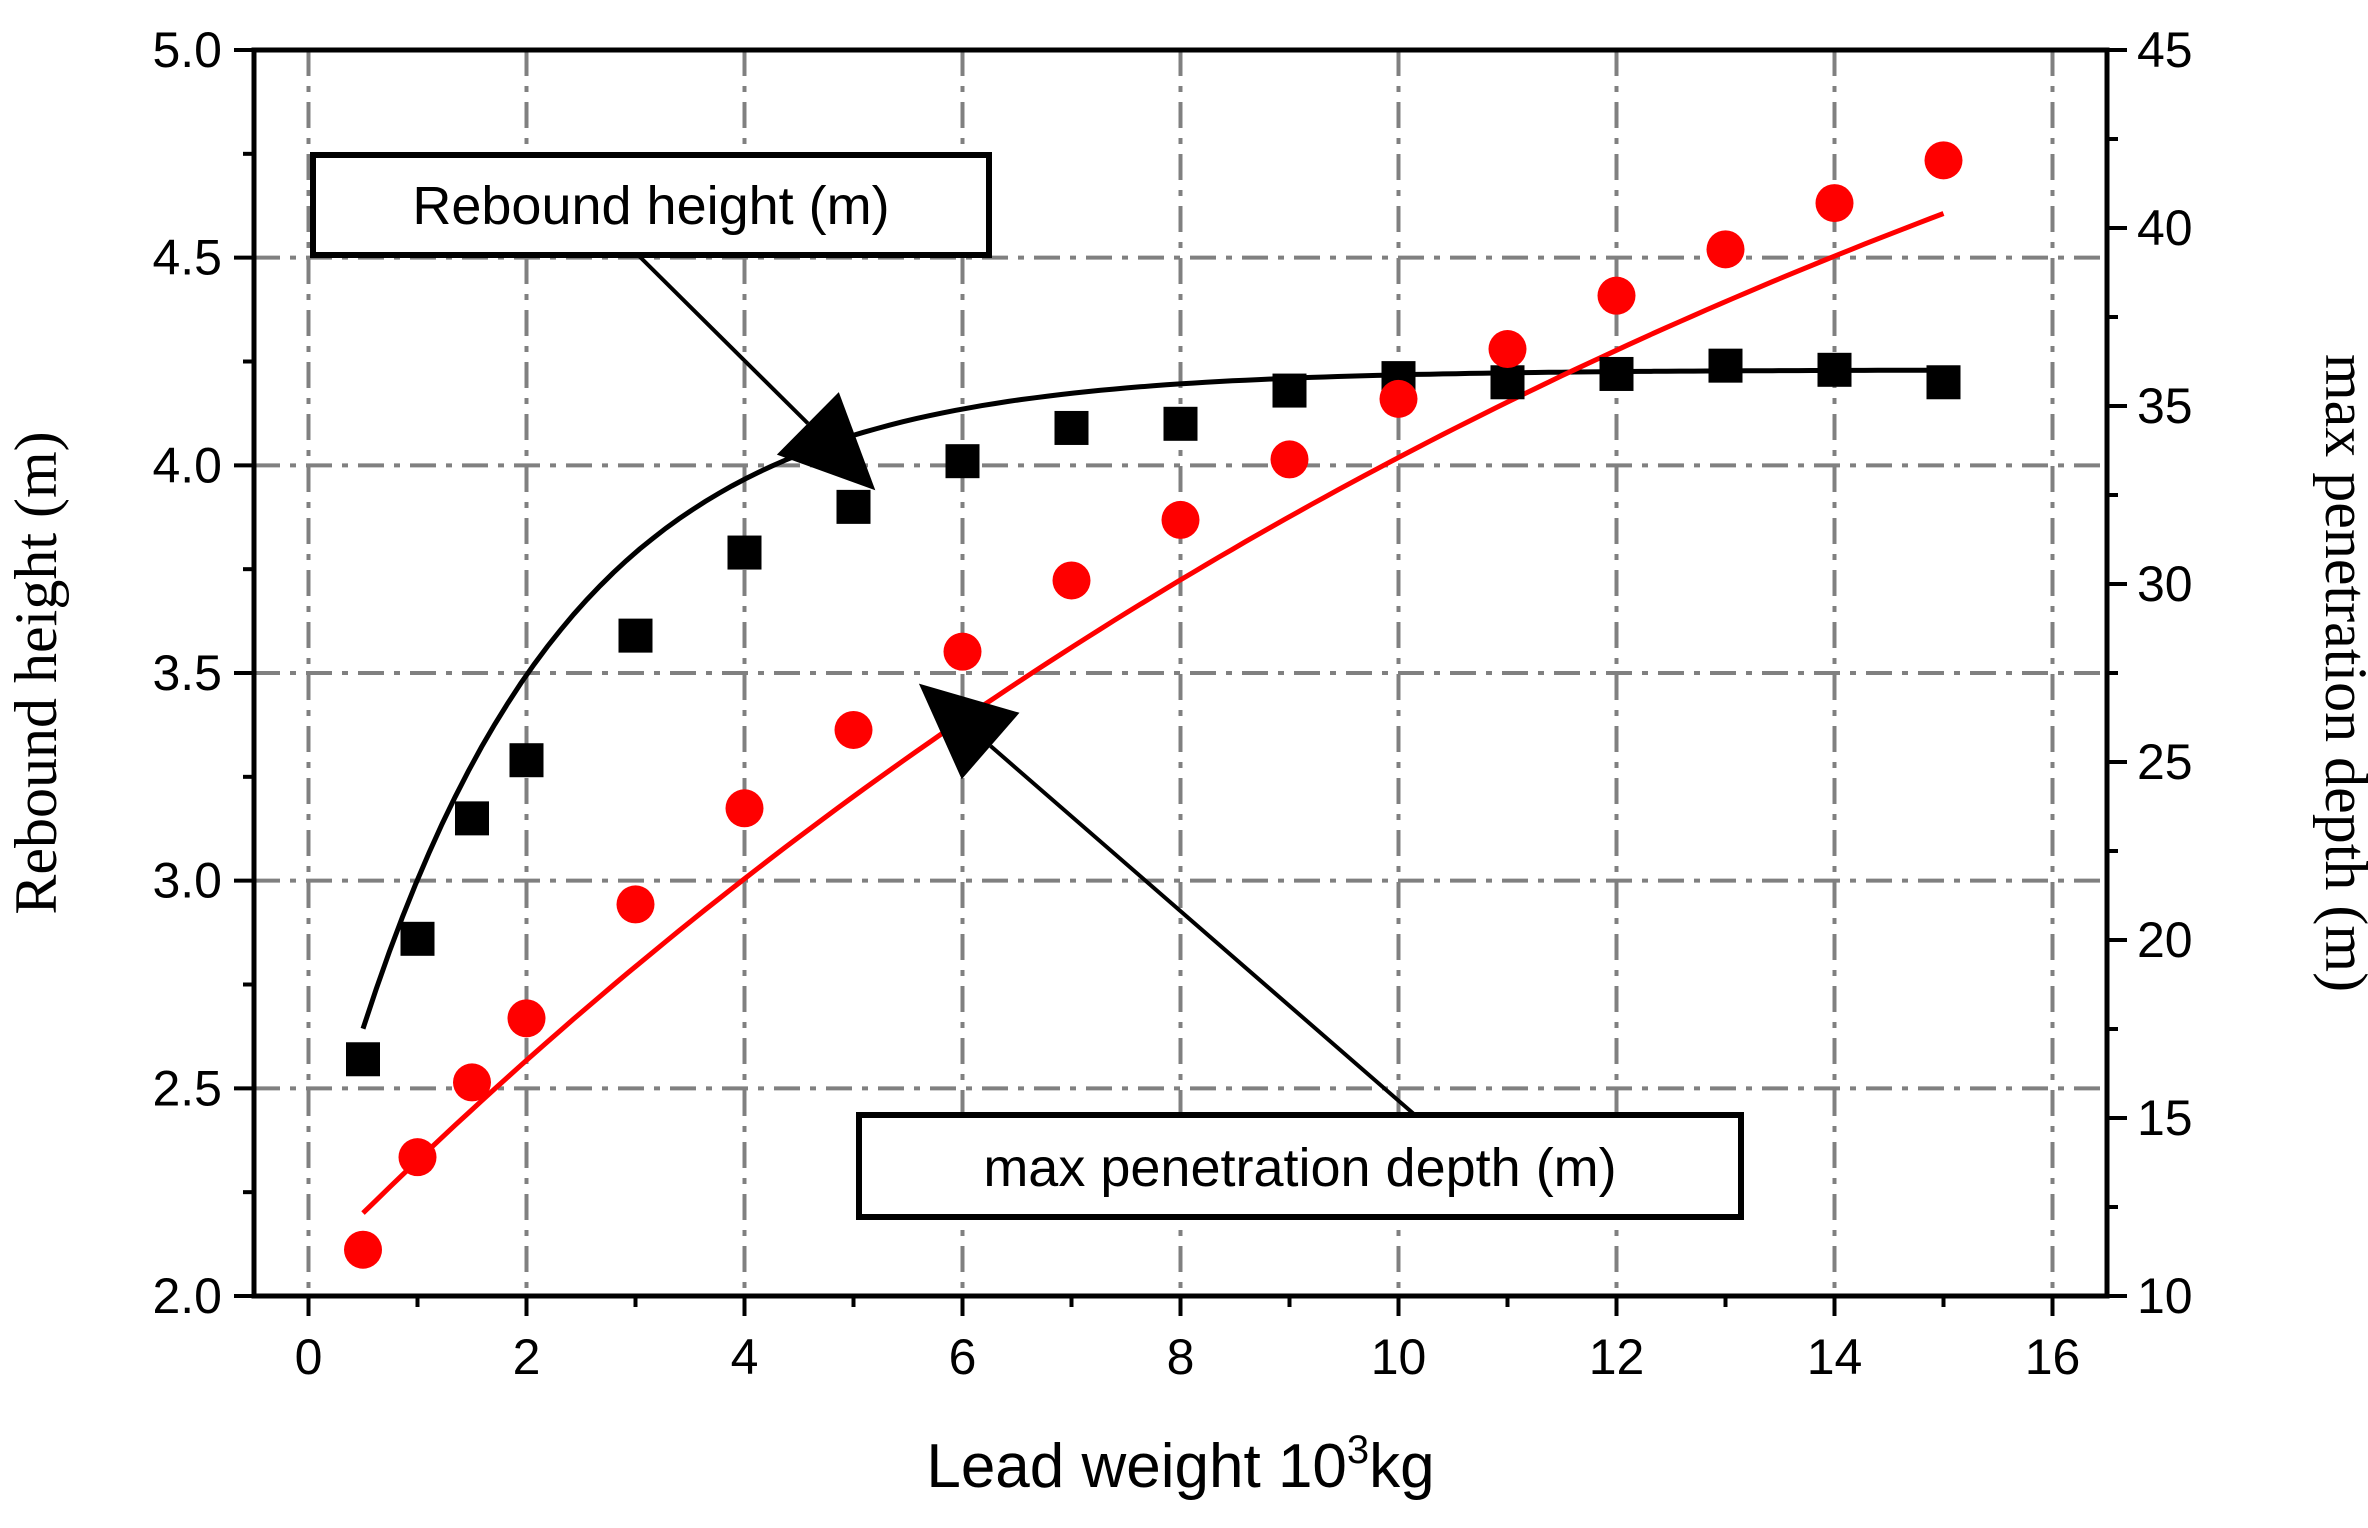 The image size is (2368, 1528). What do you see at coordinates (1358, 1450) in the screenshot?
I see `x-axis-title-sup: 3` at bounding box center [1358, 1450].